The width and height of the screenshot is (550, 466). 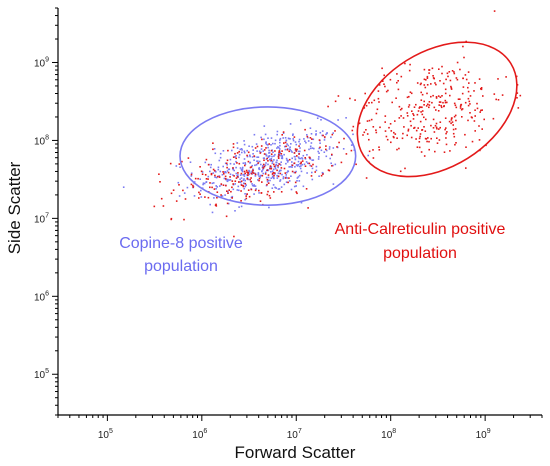 What do you see at coordinates (41, 296) in the screenshot?
I see `y-tick-label: 106` at bounding box center [41, 296].